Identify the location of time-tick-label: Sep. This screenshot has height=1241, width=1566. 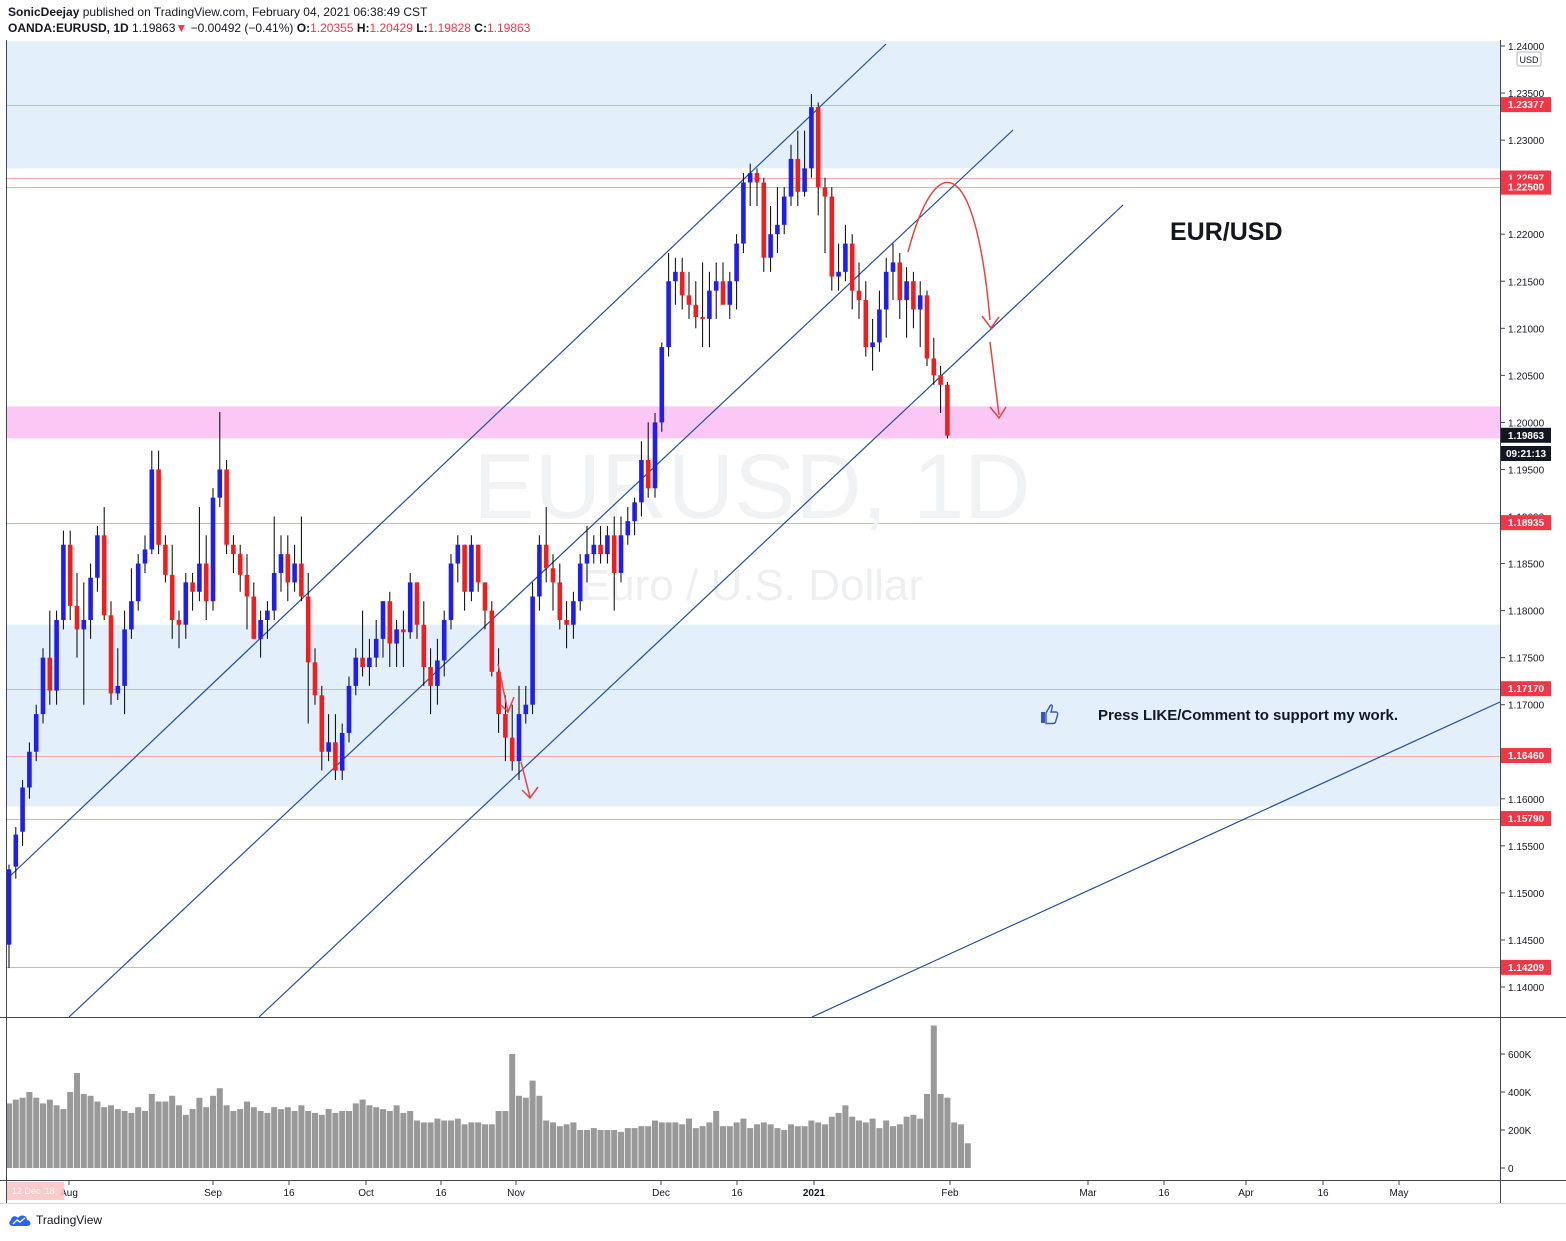
(213, 1193).